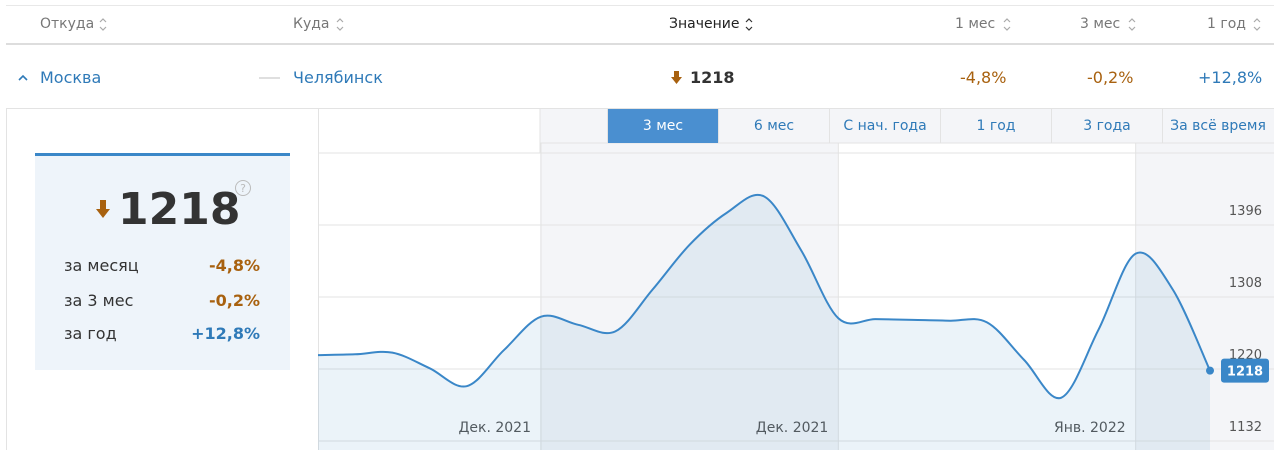 This screenshot has width=1280, height=450. What do you see at coordinates (704, 24) in the screenshot?
I see `header: Значение` at bounding box center [704, 24].